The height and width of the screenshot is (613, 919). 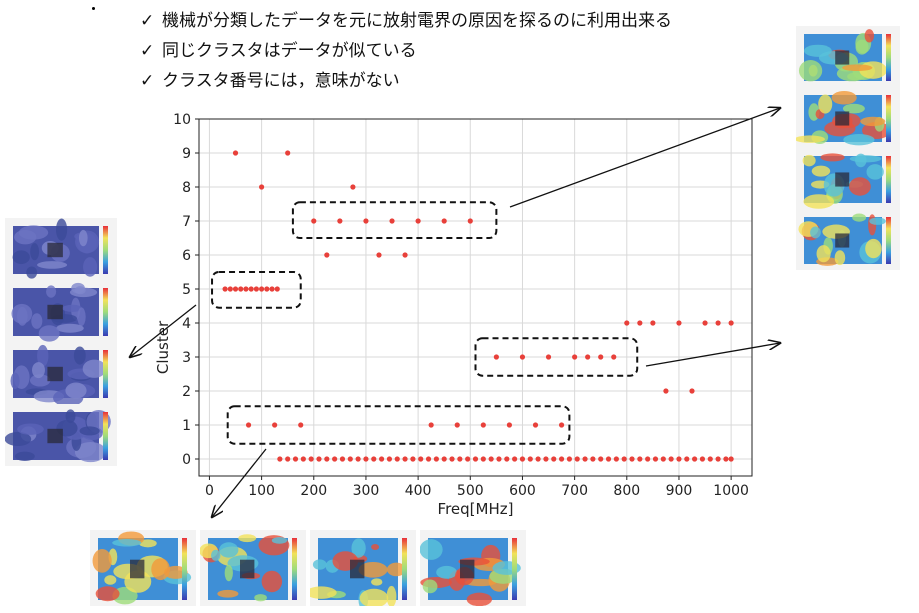 I want to click on heatmap-stack-right-top, so click(x=848, y=149).